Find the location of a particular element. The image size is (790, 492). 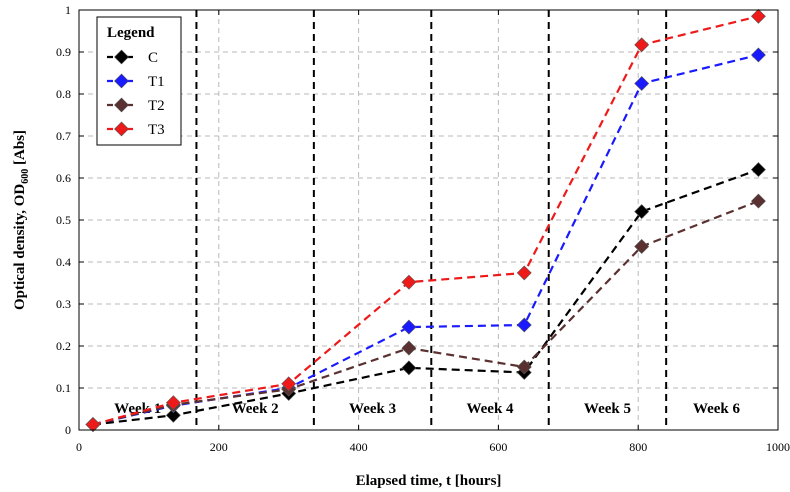

week-label: Week 6 is located at coordinates (717, 409).